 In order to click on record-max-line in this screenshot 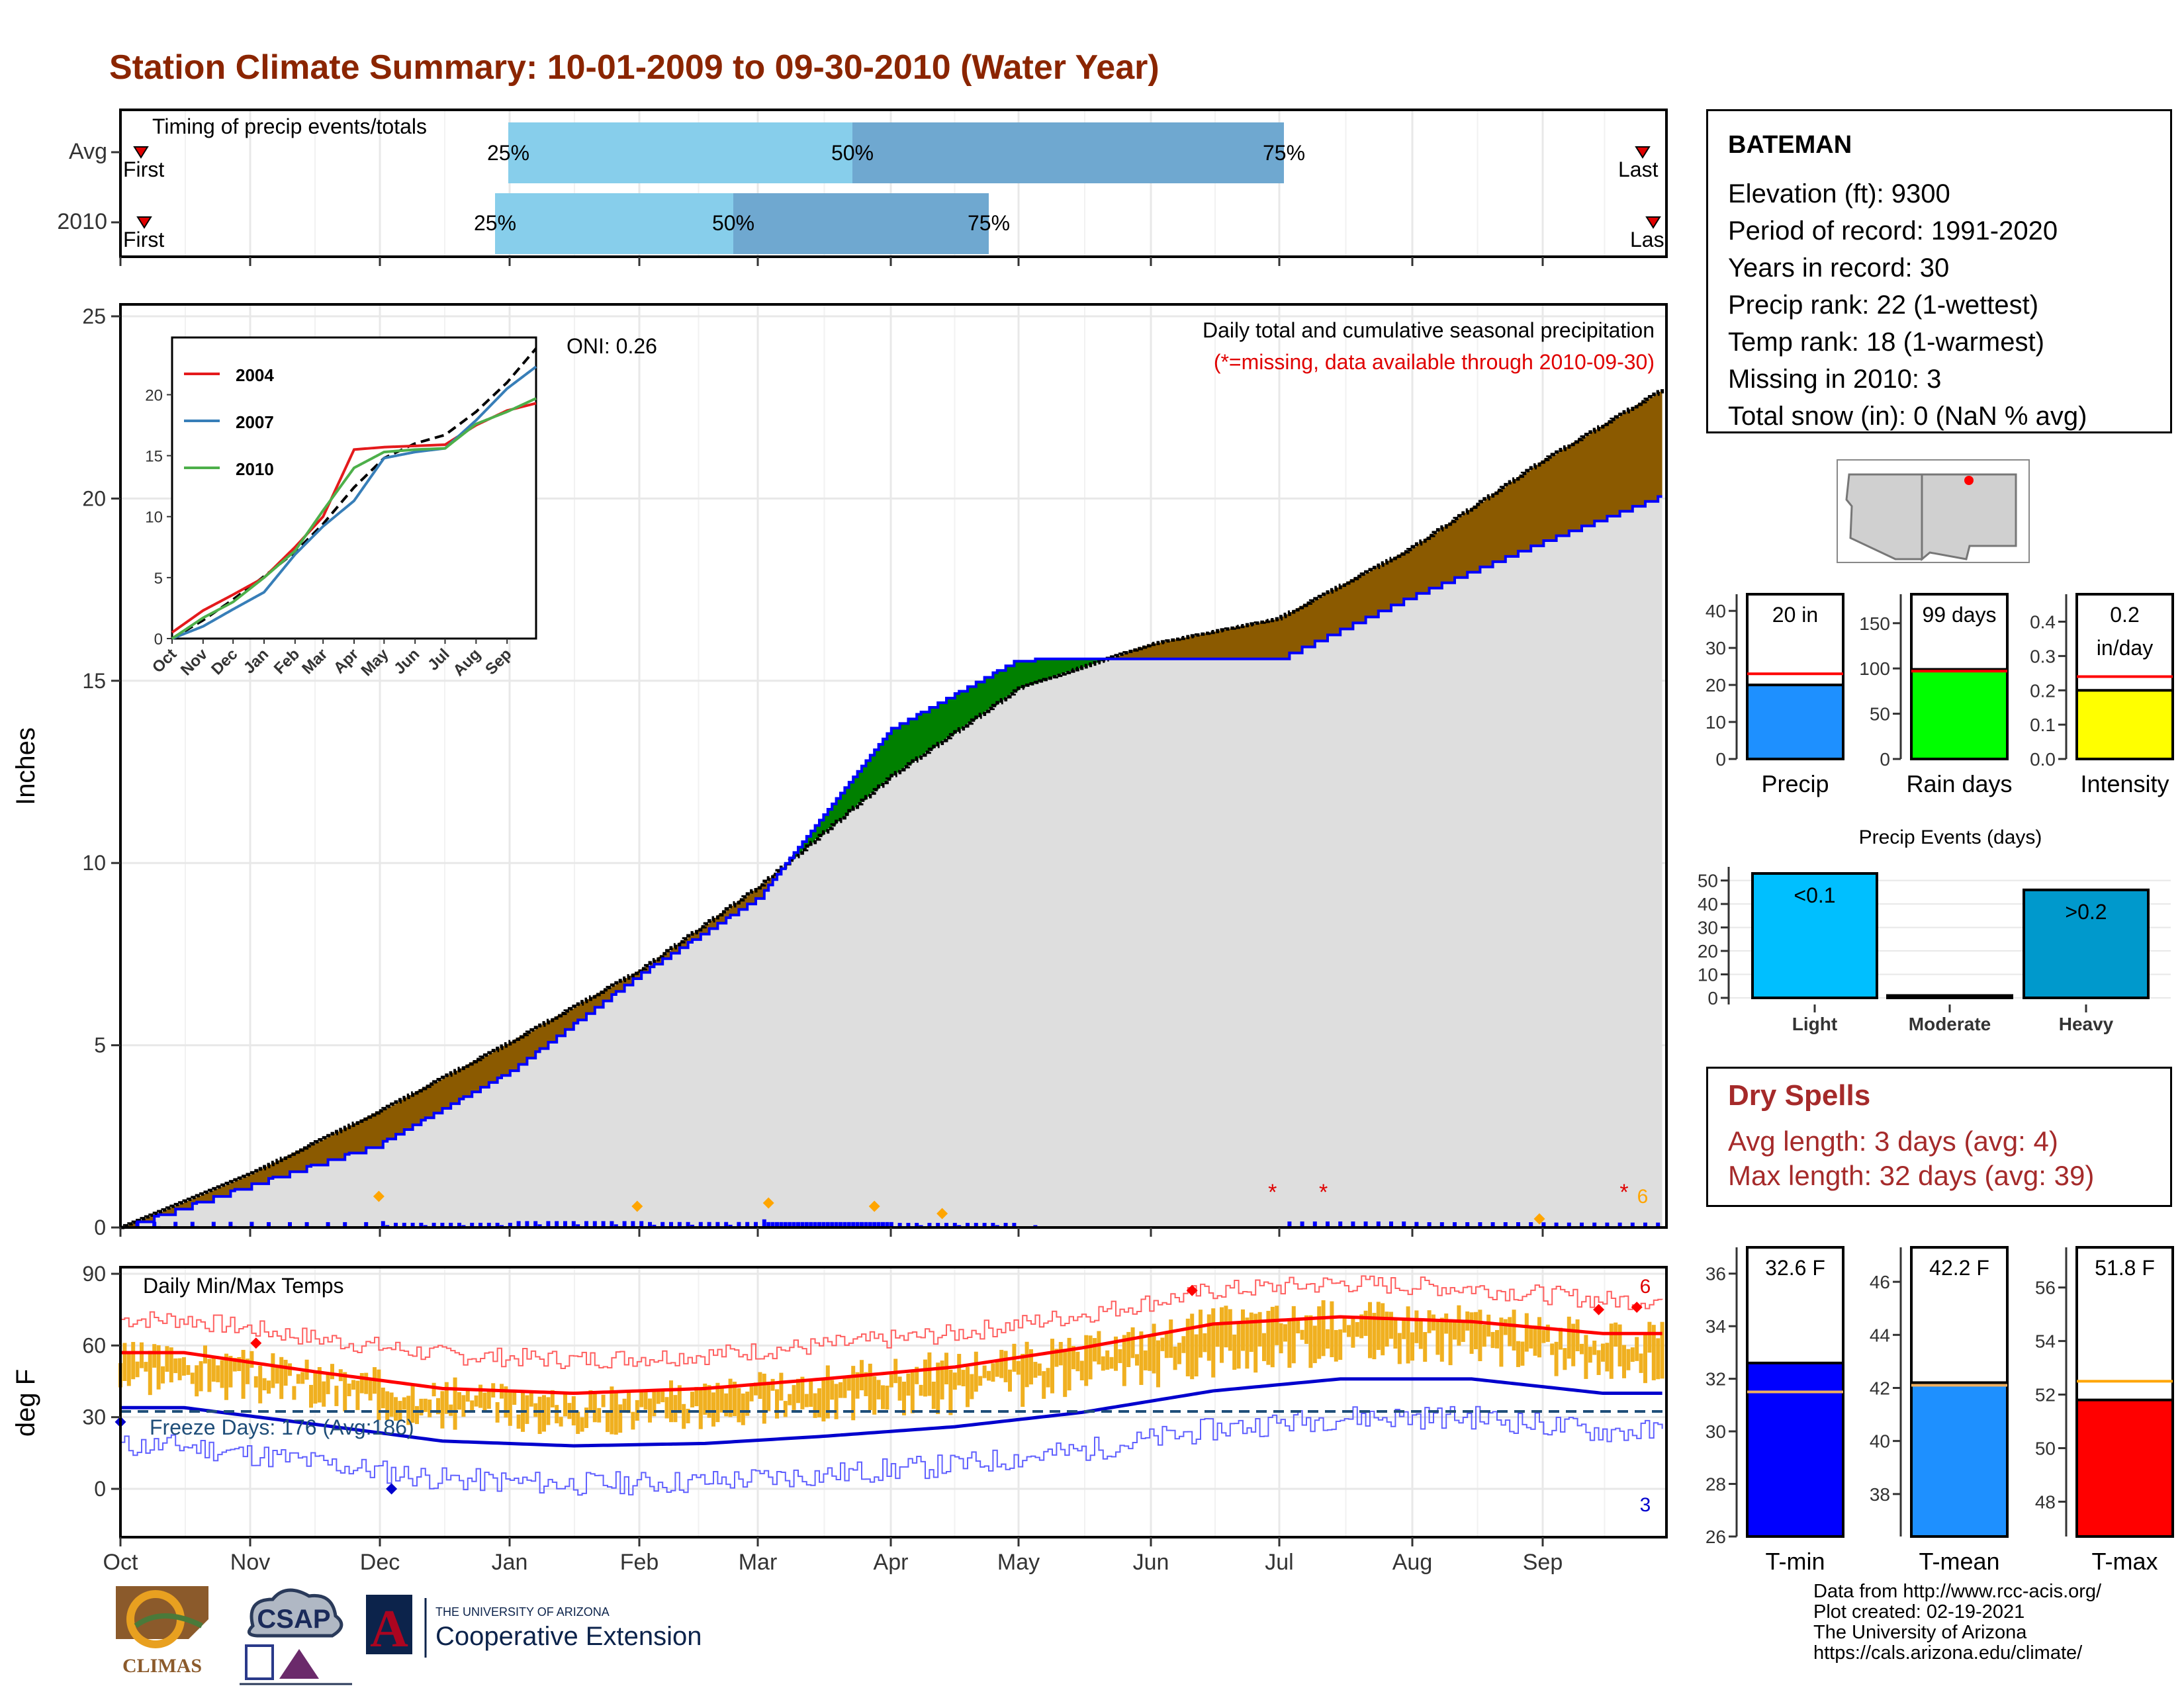, I will do `click(892, 1322)`.